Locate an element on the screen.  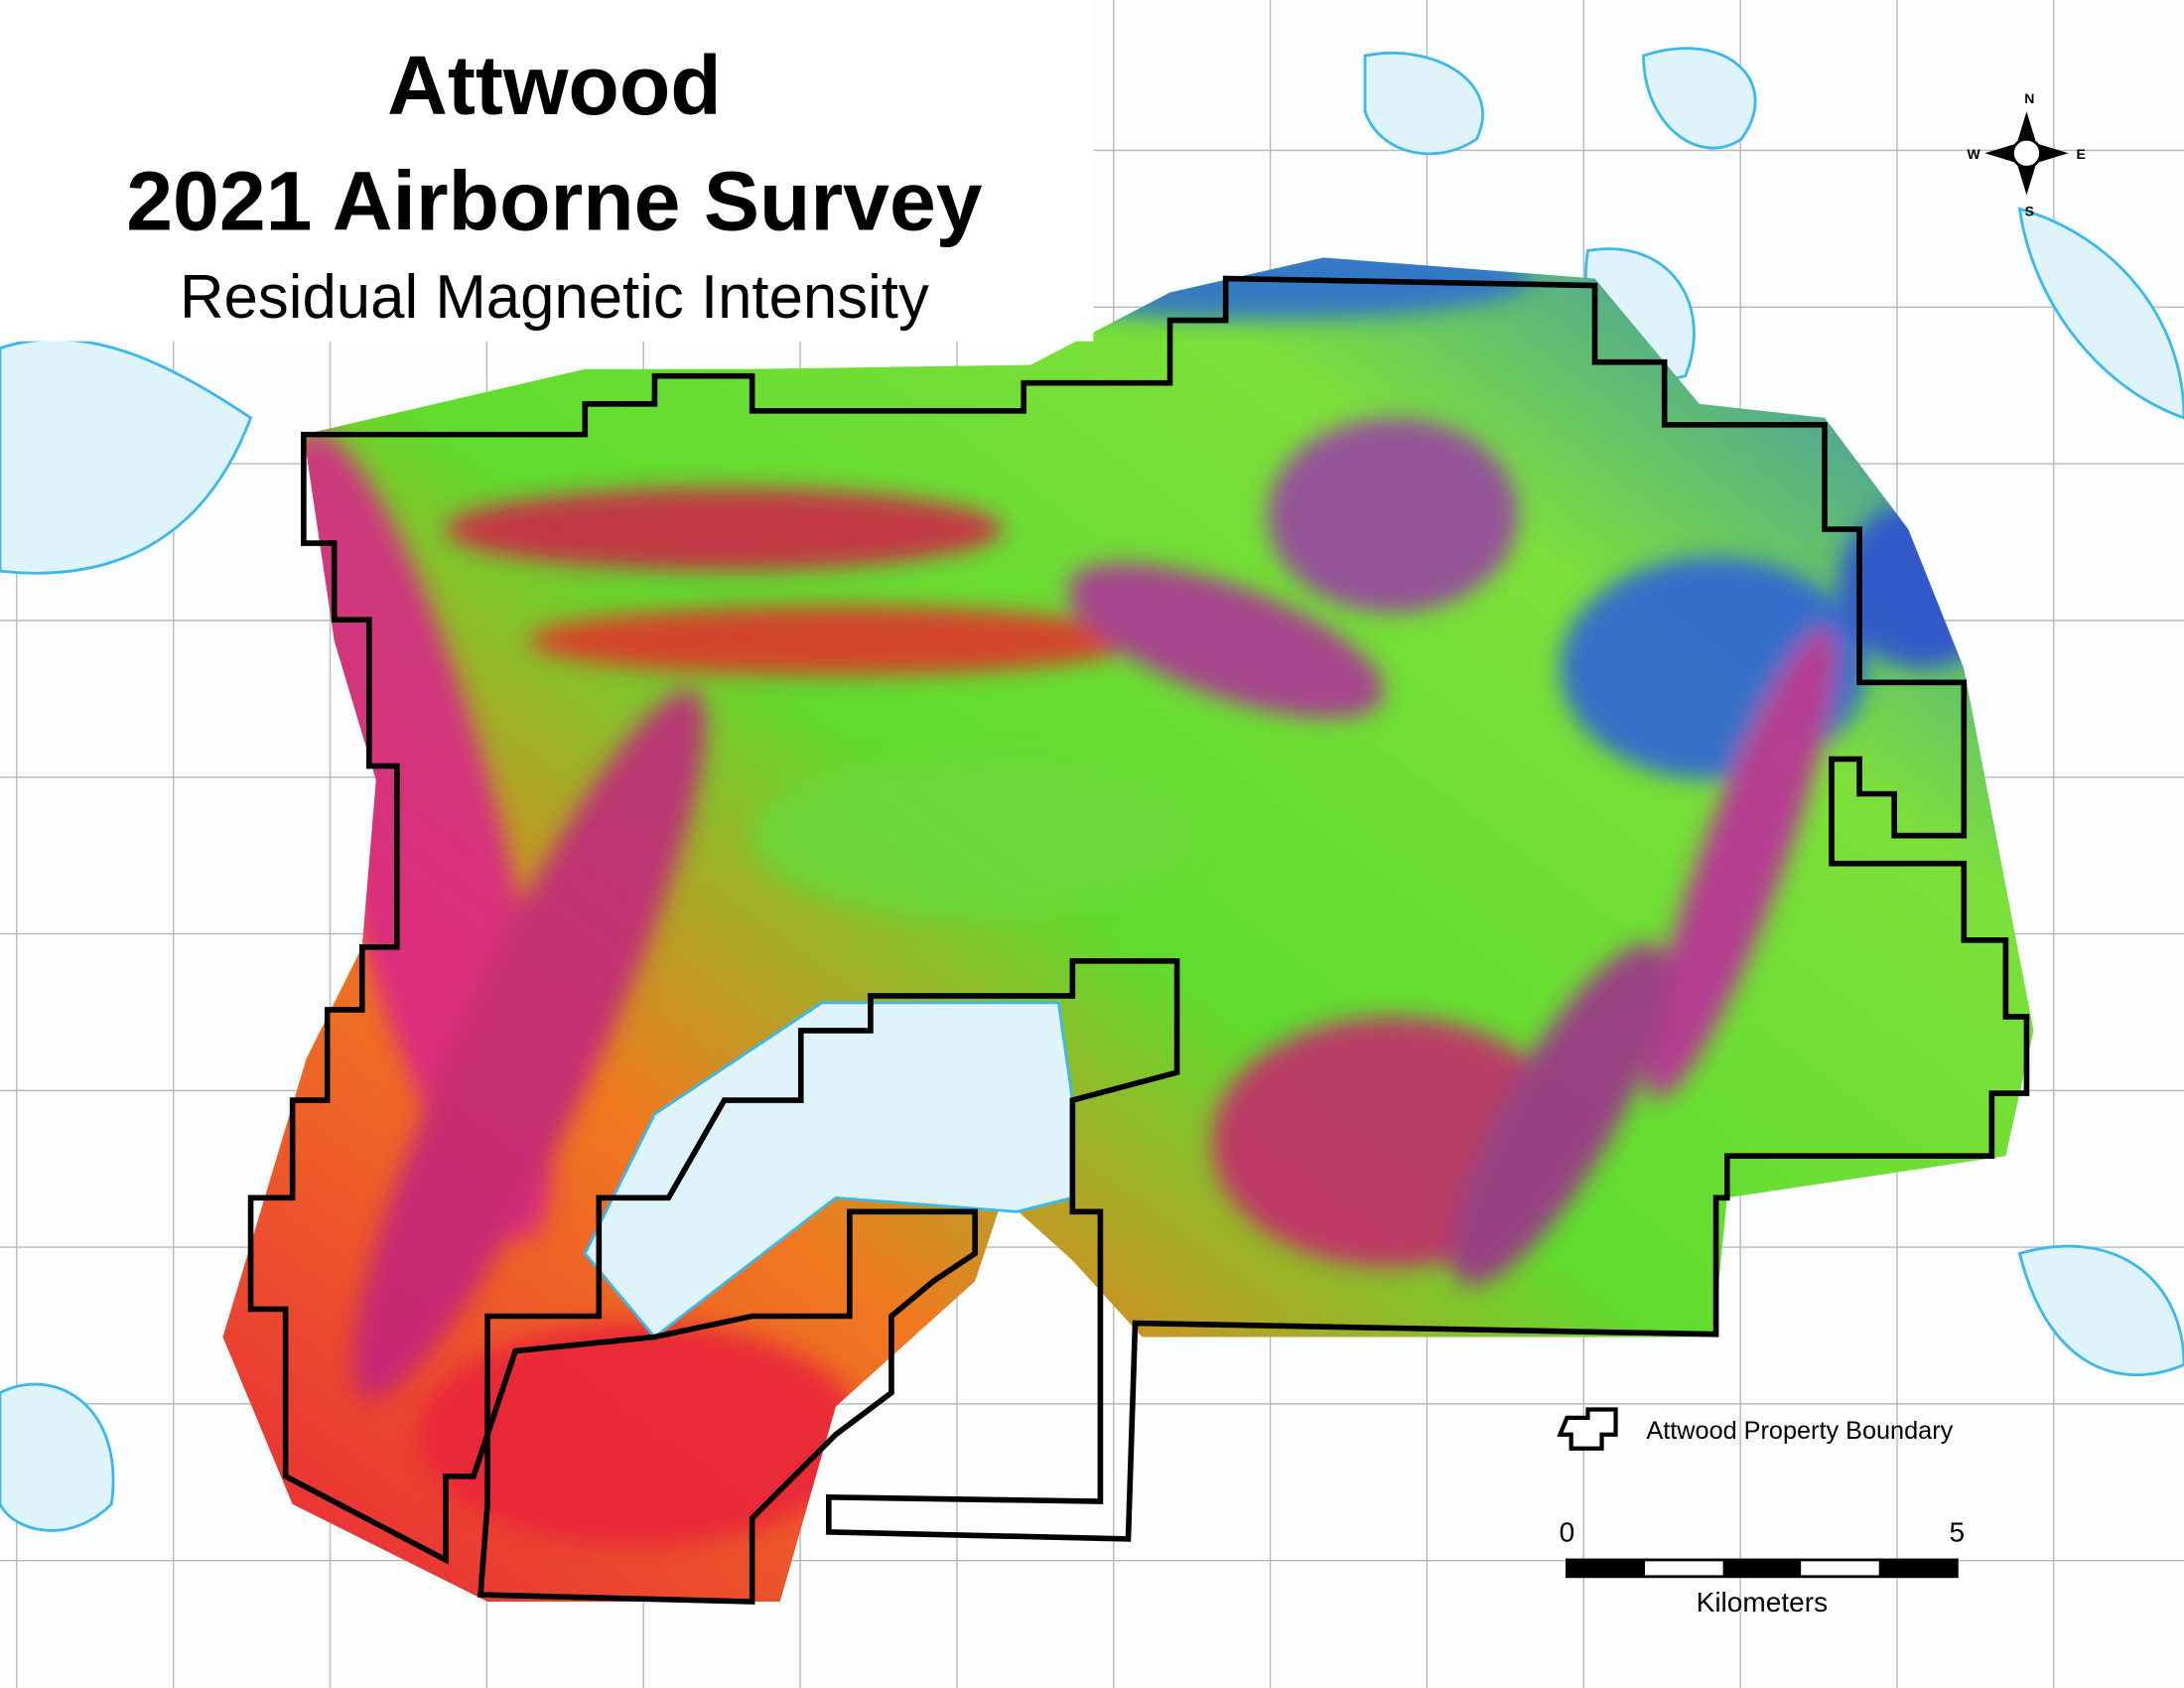
title: Attwood is located at coordinates (554, 85).